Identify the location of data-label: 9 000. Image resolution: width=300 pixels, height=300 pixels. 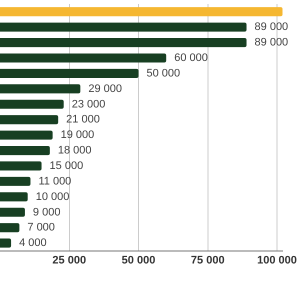
(46, 212).